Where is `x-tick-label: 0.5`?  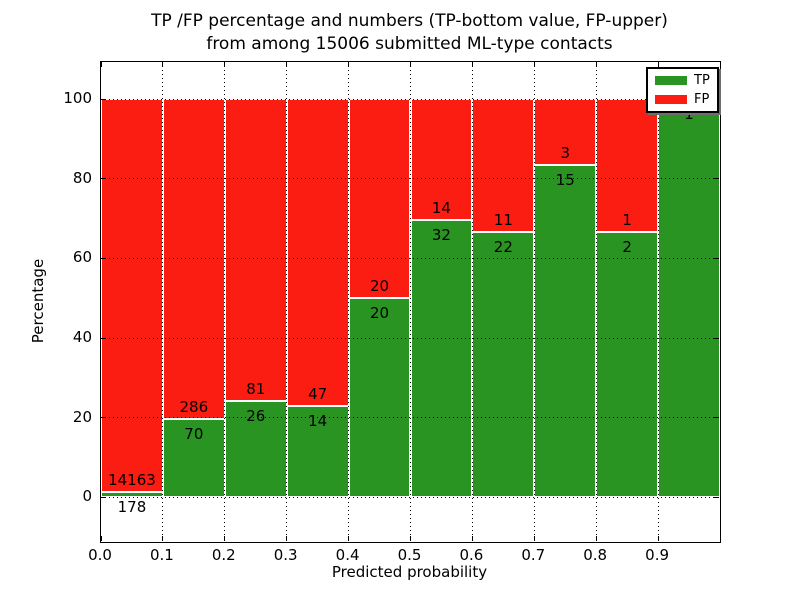
x-tick-label: 0.5 is located at coordinates (409, 555).